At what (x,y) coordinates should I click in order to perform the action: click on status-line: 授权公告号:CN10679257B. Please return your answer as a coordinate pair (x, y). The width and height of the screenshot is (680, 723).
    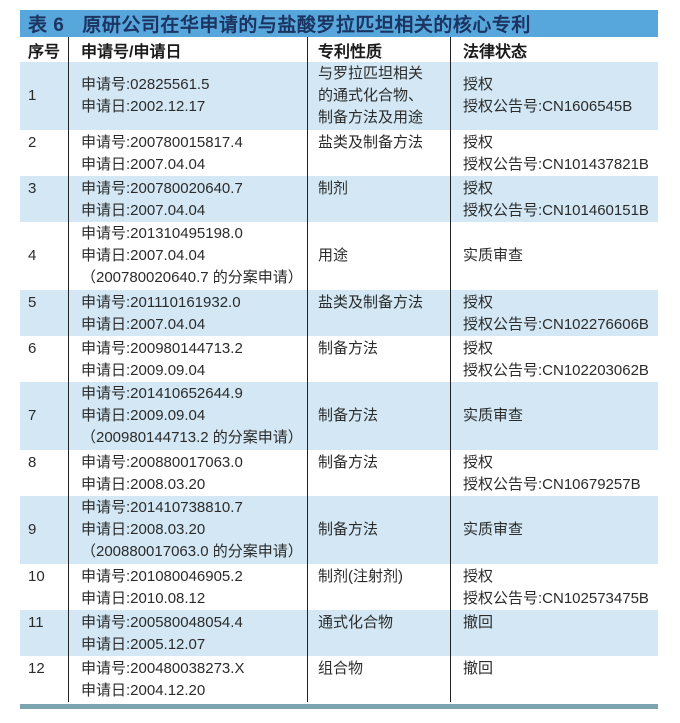
    Looking at the image, I should click on (552, 484).